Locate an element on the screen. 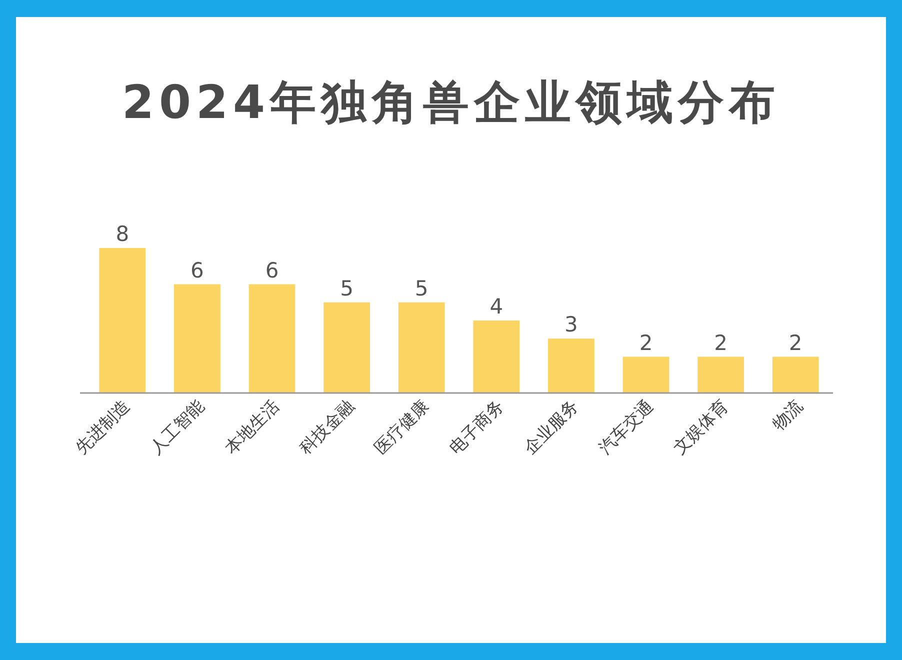 The width and height of the screenshot is (902, 660). x-tick-label: 人工智能 is located at coordinates (177, 427).